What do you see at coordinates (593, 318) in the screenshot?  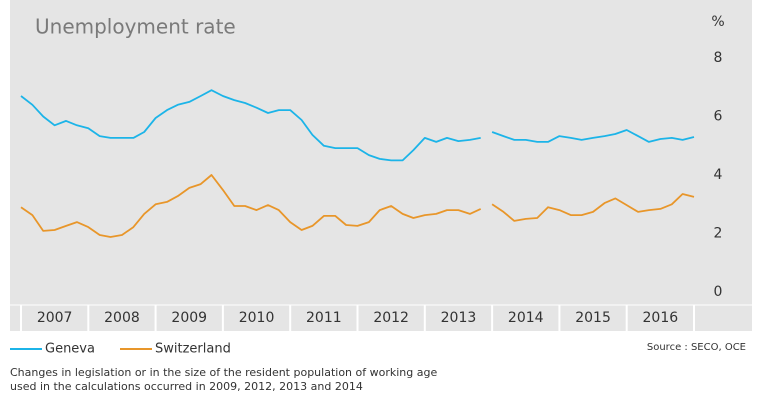 I see `x-tick-label: 2015` at bounding box center [593, 318].